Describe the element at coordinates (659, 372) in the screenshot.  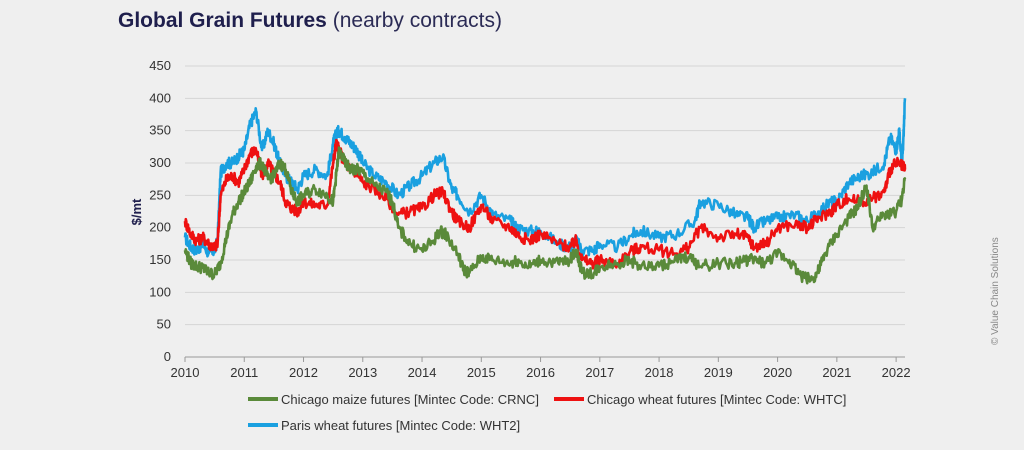
I see `x-tick-label: 2018` at that location.